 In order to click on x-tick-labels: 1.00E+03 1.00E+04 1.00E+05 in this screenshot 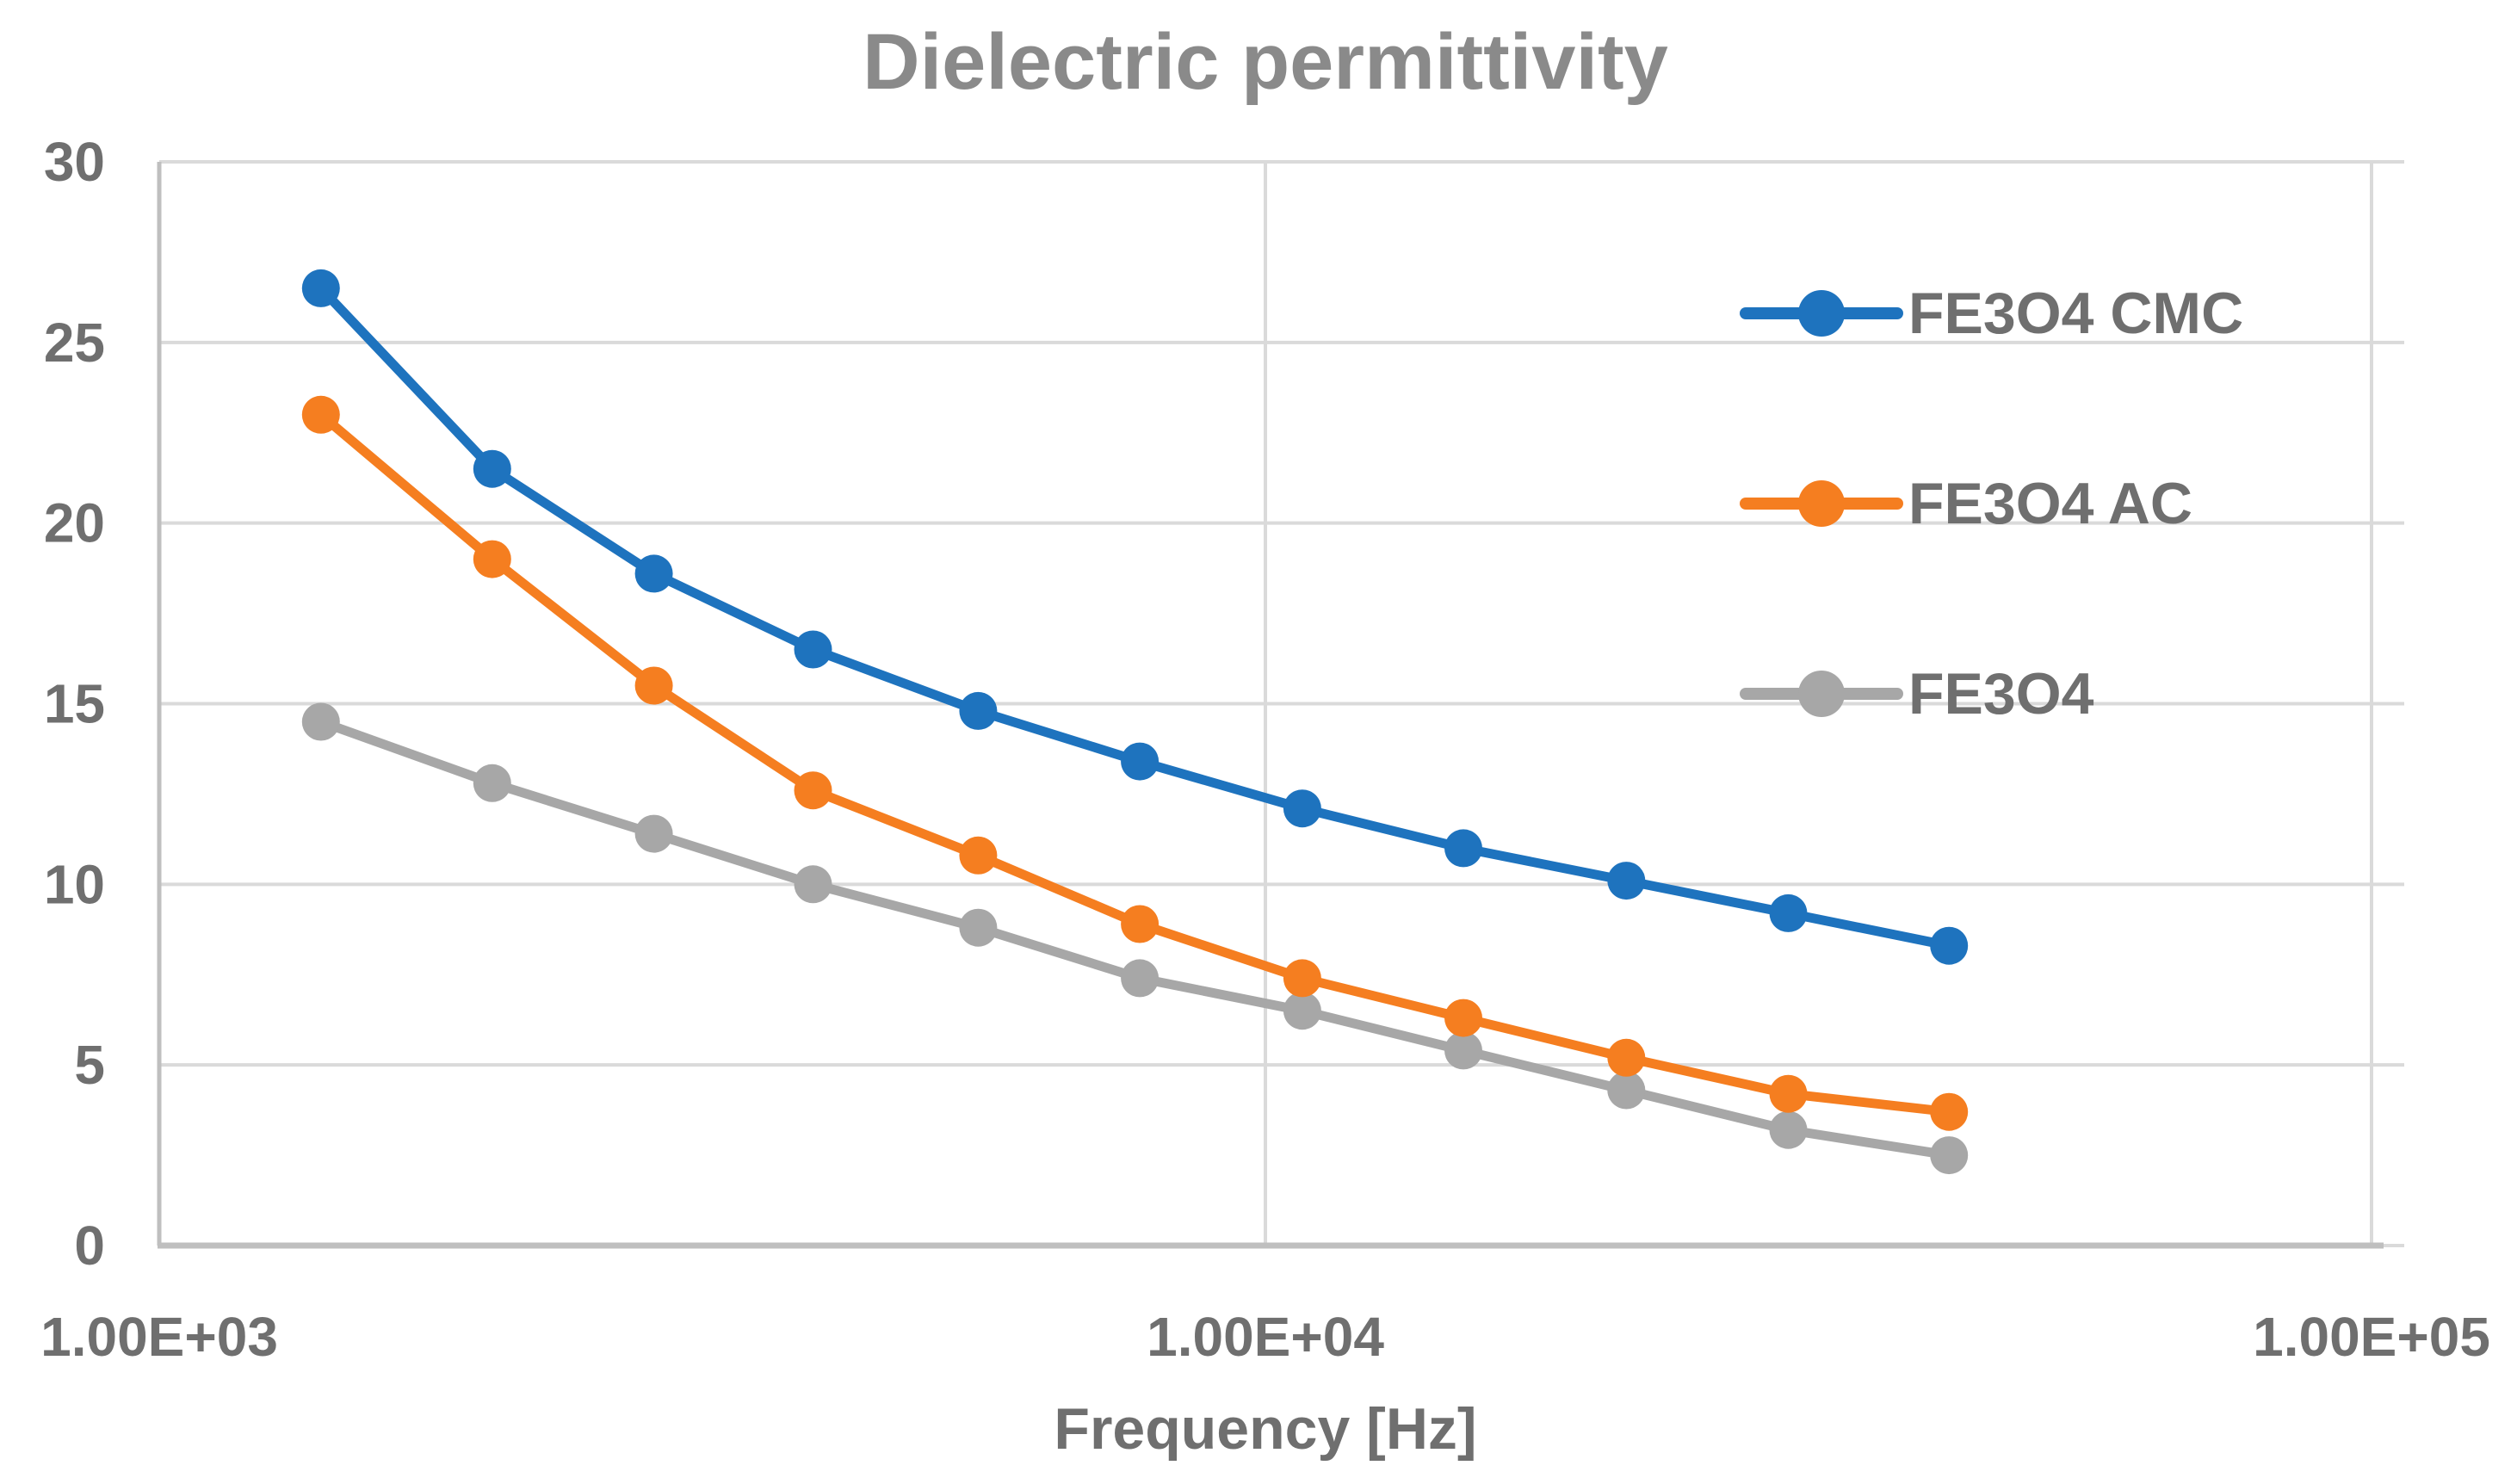, I will do `click(1265, 1337)`.